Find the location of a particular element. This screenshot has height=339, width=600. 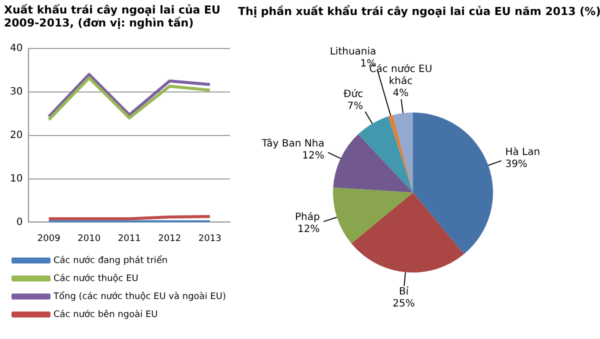

x-tick-label: 2010 is located at coordinates (89, 239).